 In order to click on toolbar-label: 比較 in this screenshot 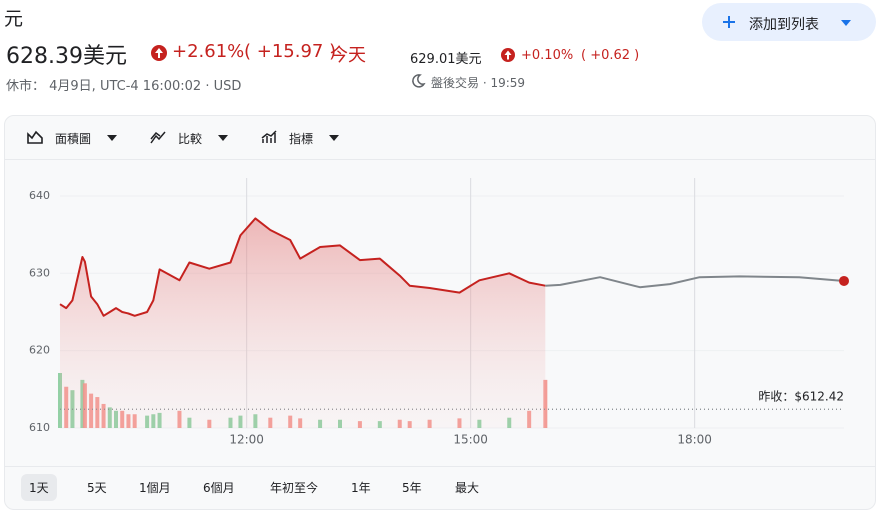, I will do `click(190, 139)`.